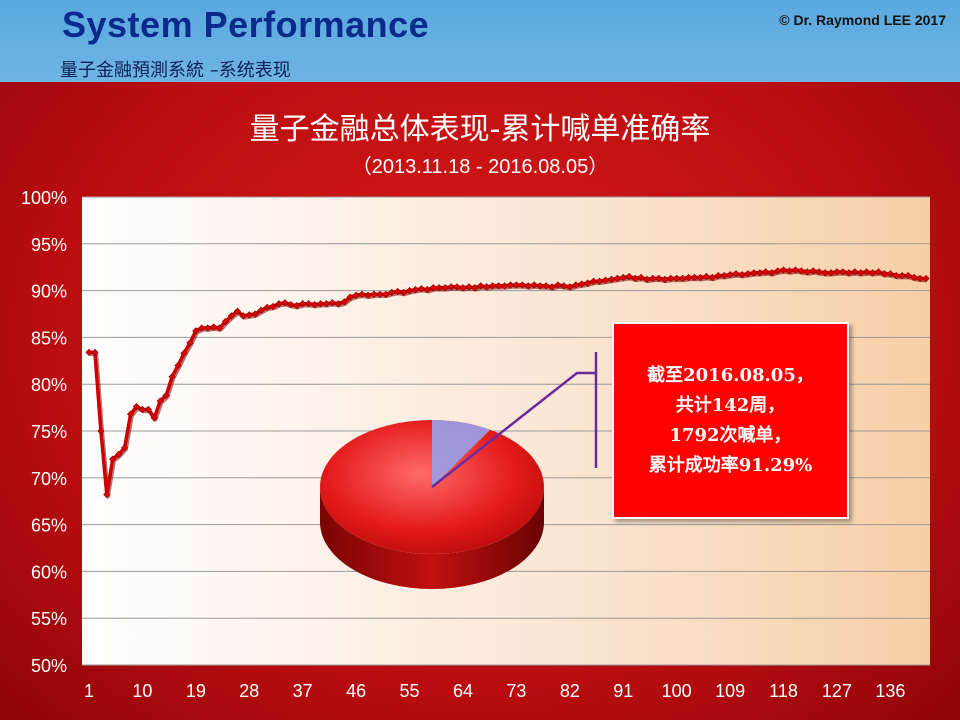 The height and width of the screenshot is (720, 960). I want to click on chart-subtitle: （2013.11.18 - 2016.08.05）, so click(480, 167).